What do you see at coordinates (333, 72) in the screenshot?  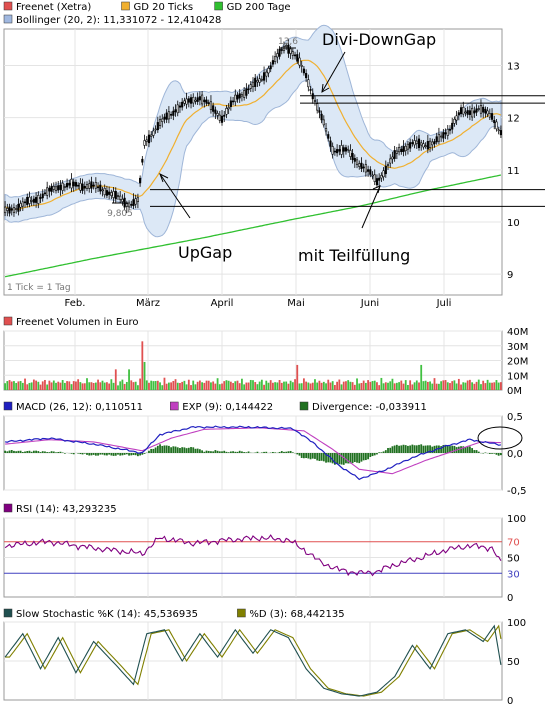 I see `arrow-divi` at bounding box center [333, 72].